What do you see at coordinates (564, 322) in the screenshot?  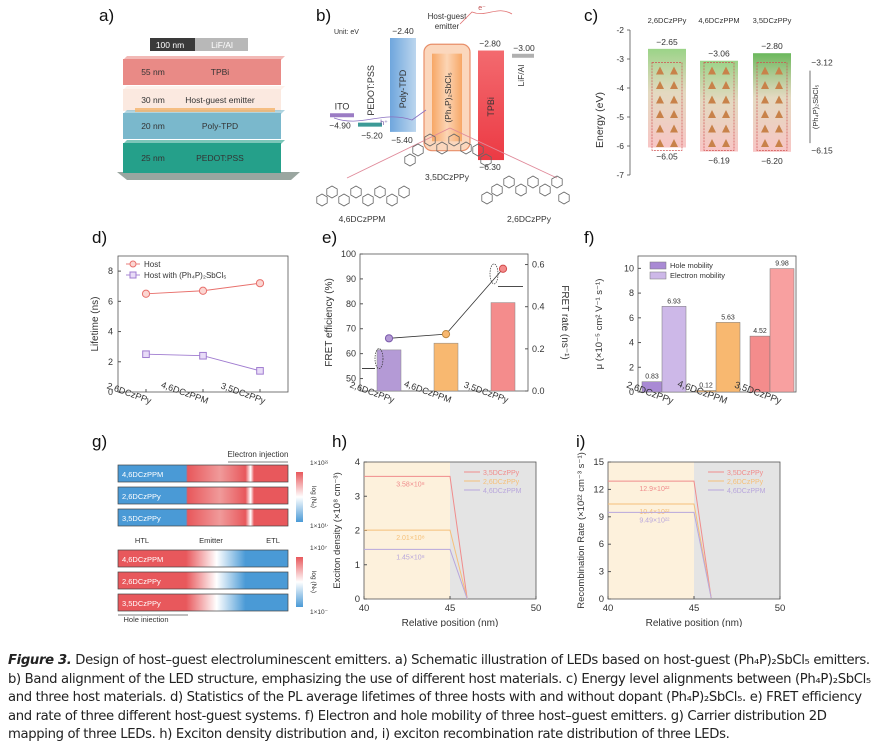 I see `y2-axis-label: FRET rate (ns⁻¹)` at bounding box center [564, 322].